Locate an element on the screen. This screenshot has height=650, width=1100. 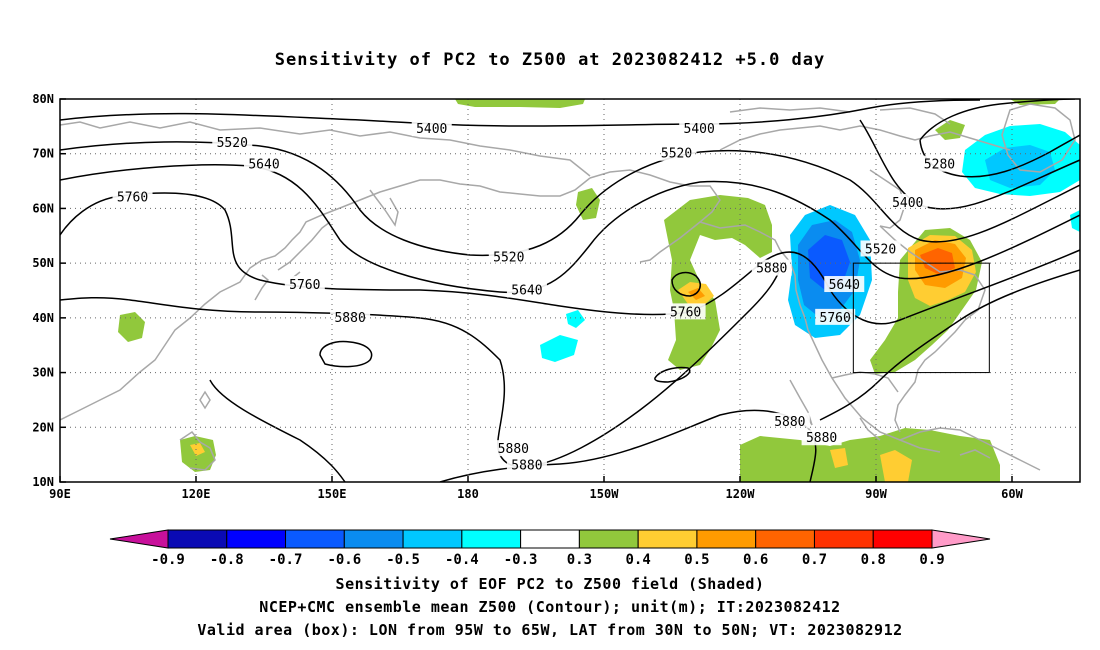
coast-philippines is located at coordinates (197, 450).